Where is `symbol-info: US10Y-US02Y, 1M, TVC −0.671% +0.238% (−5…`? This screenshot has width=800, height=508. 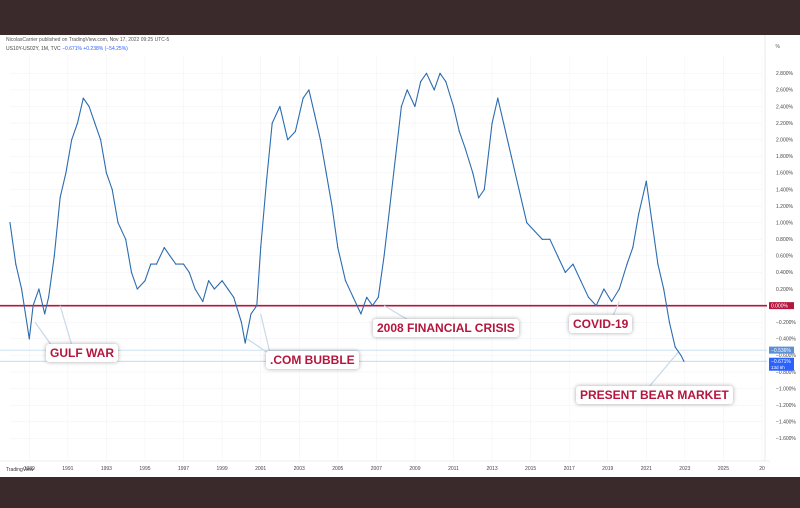 symbol-info: US10Y-US02Y, 1M, TVC −0.671% +0.238% (−5… is located at coordinates (67, 49).